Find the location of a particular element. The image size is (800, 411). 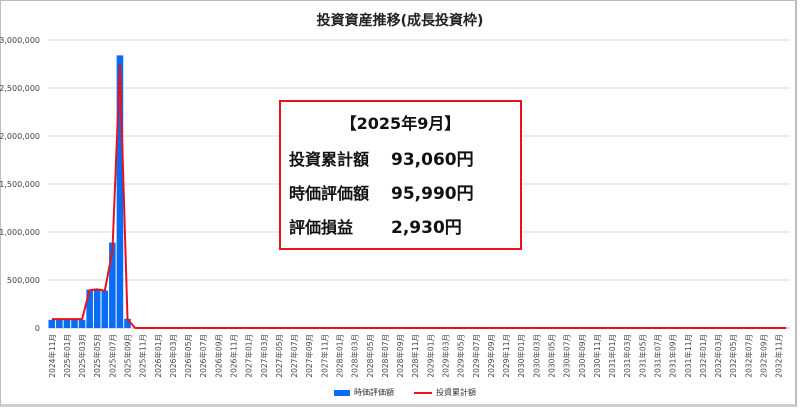

y-tick-label: 2,000,000 is located at coordinates (20, 136).